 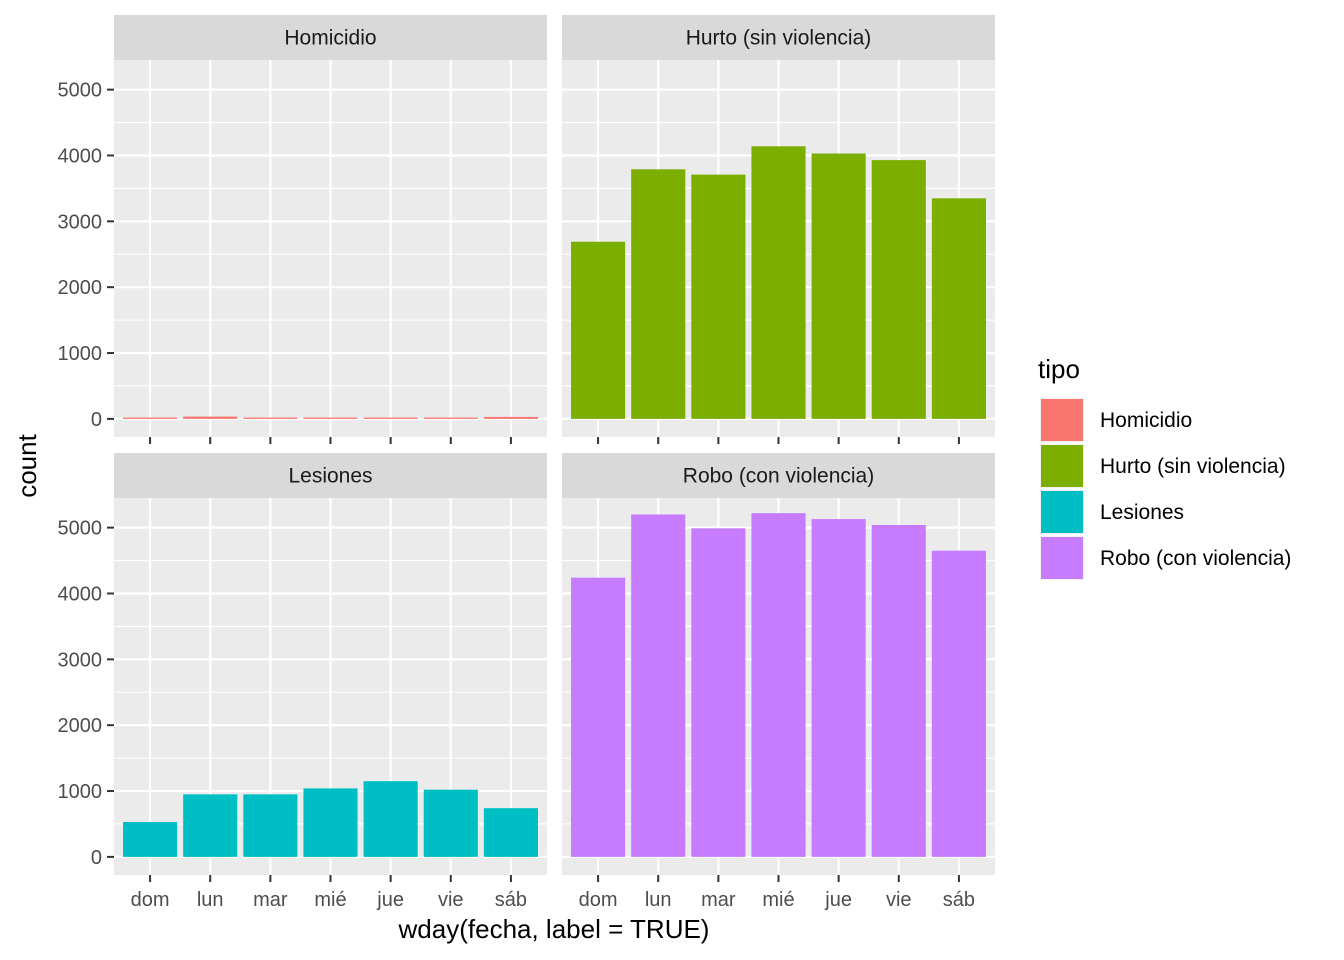 What do you see at coordinates (27, 465) in the screenshot?
I see `y-axis-title: count` at bounding box center [27, 465].